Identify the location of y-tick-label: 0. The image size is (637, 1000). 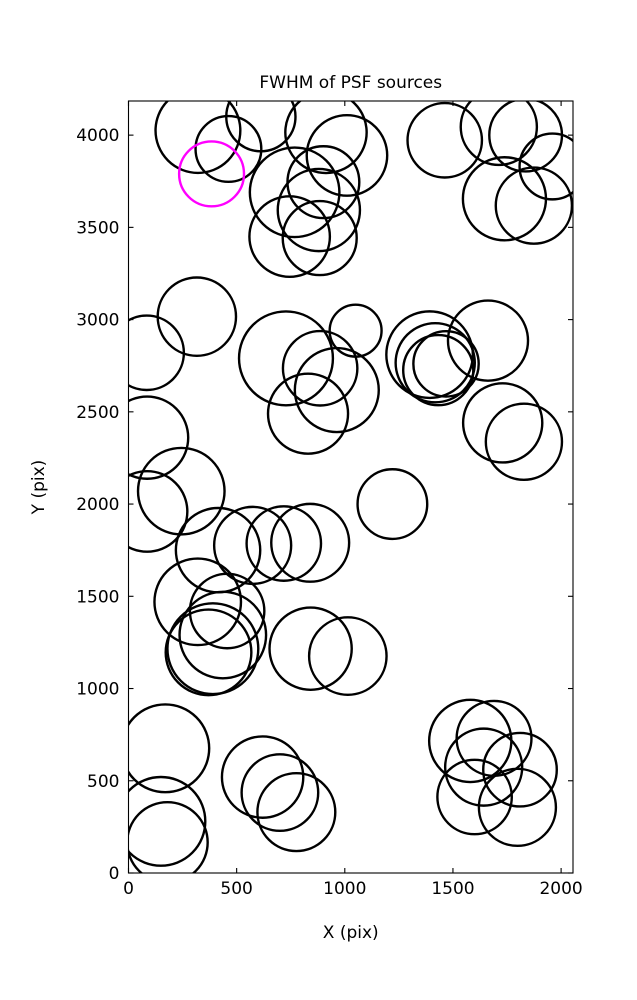
(114, 874).